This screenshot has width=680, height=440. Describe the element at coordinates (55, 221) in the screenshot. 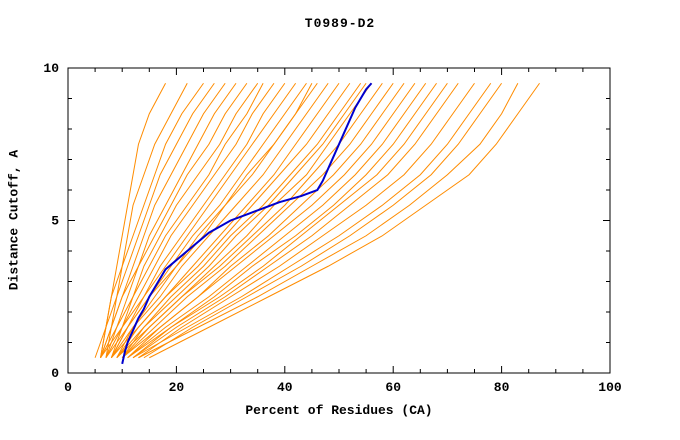

I see `y-tick-label: 5` at that location.